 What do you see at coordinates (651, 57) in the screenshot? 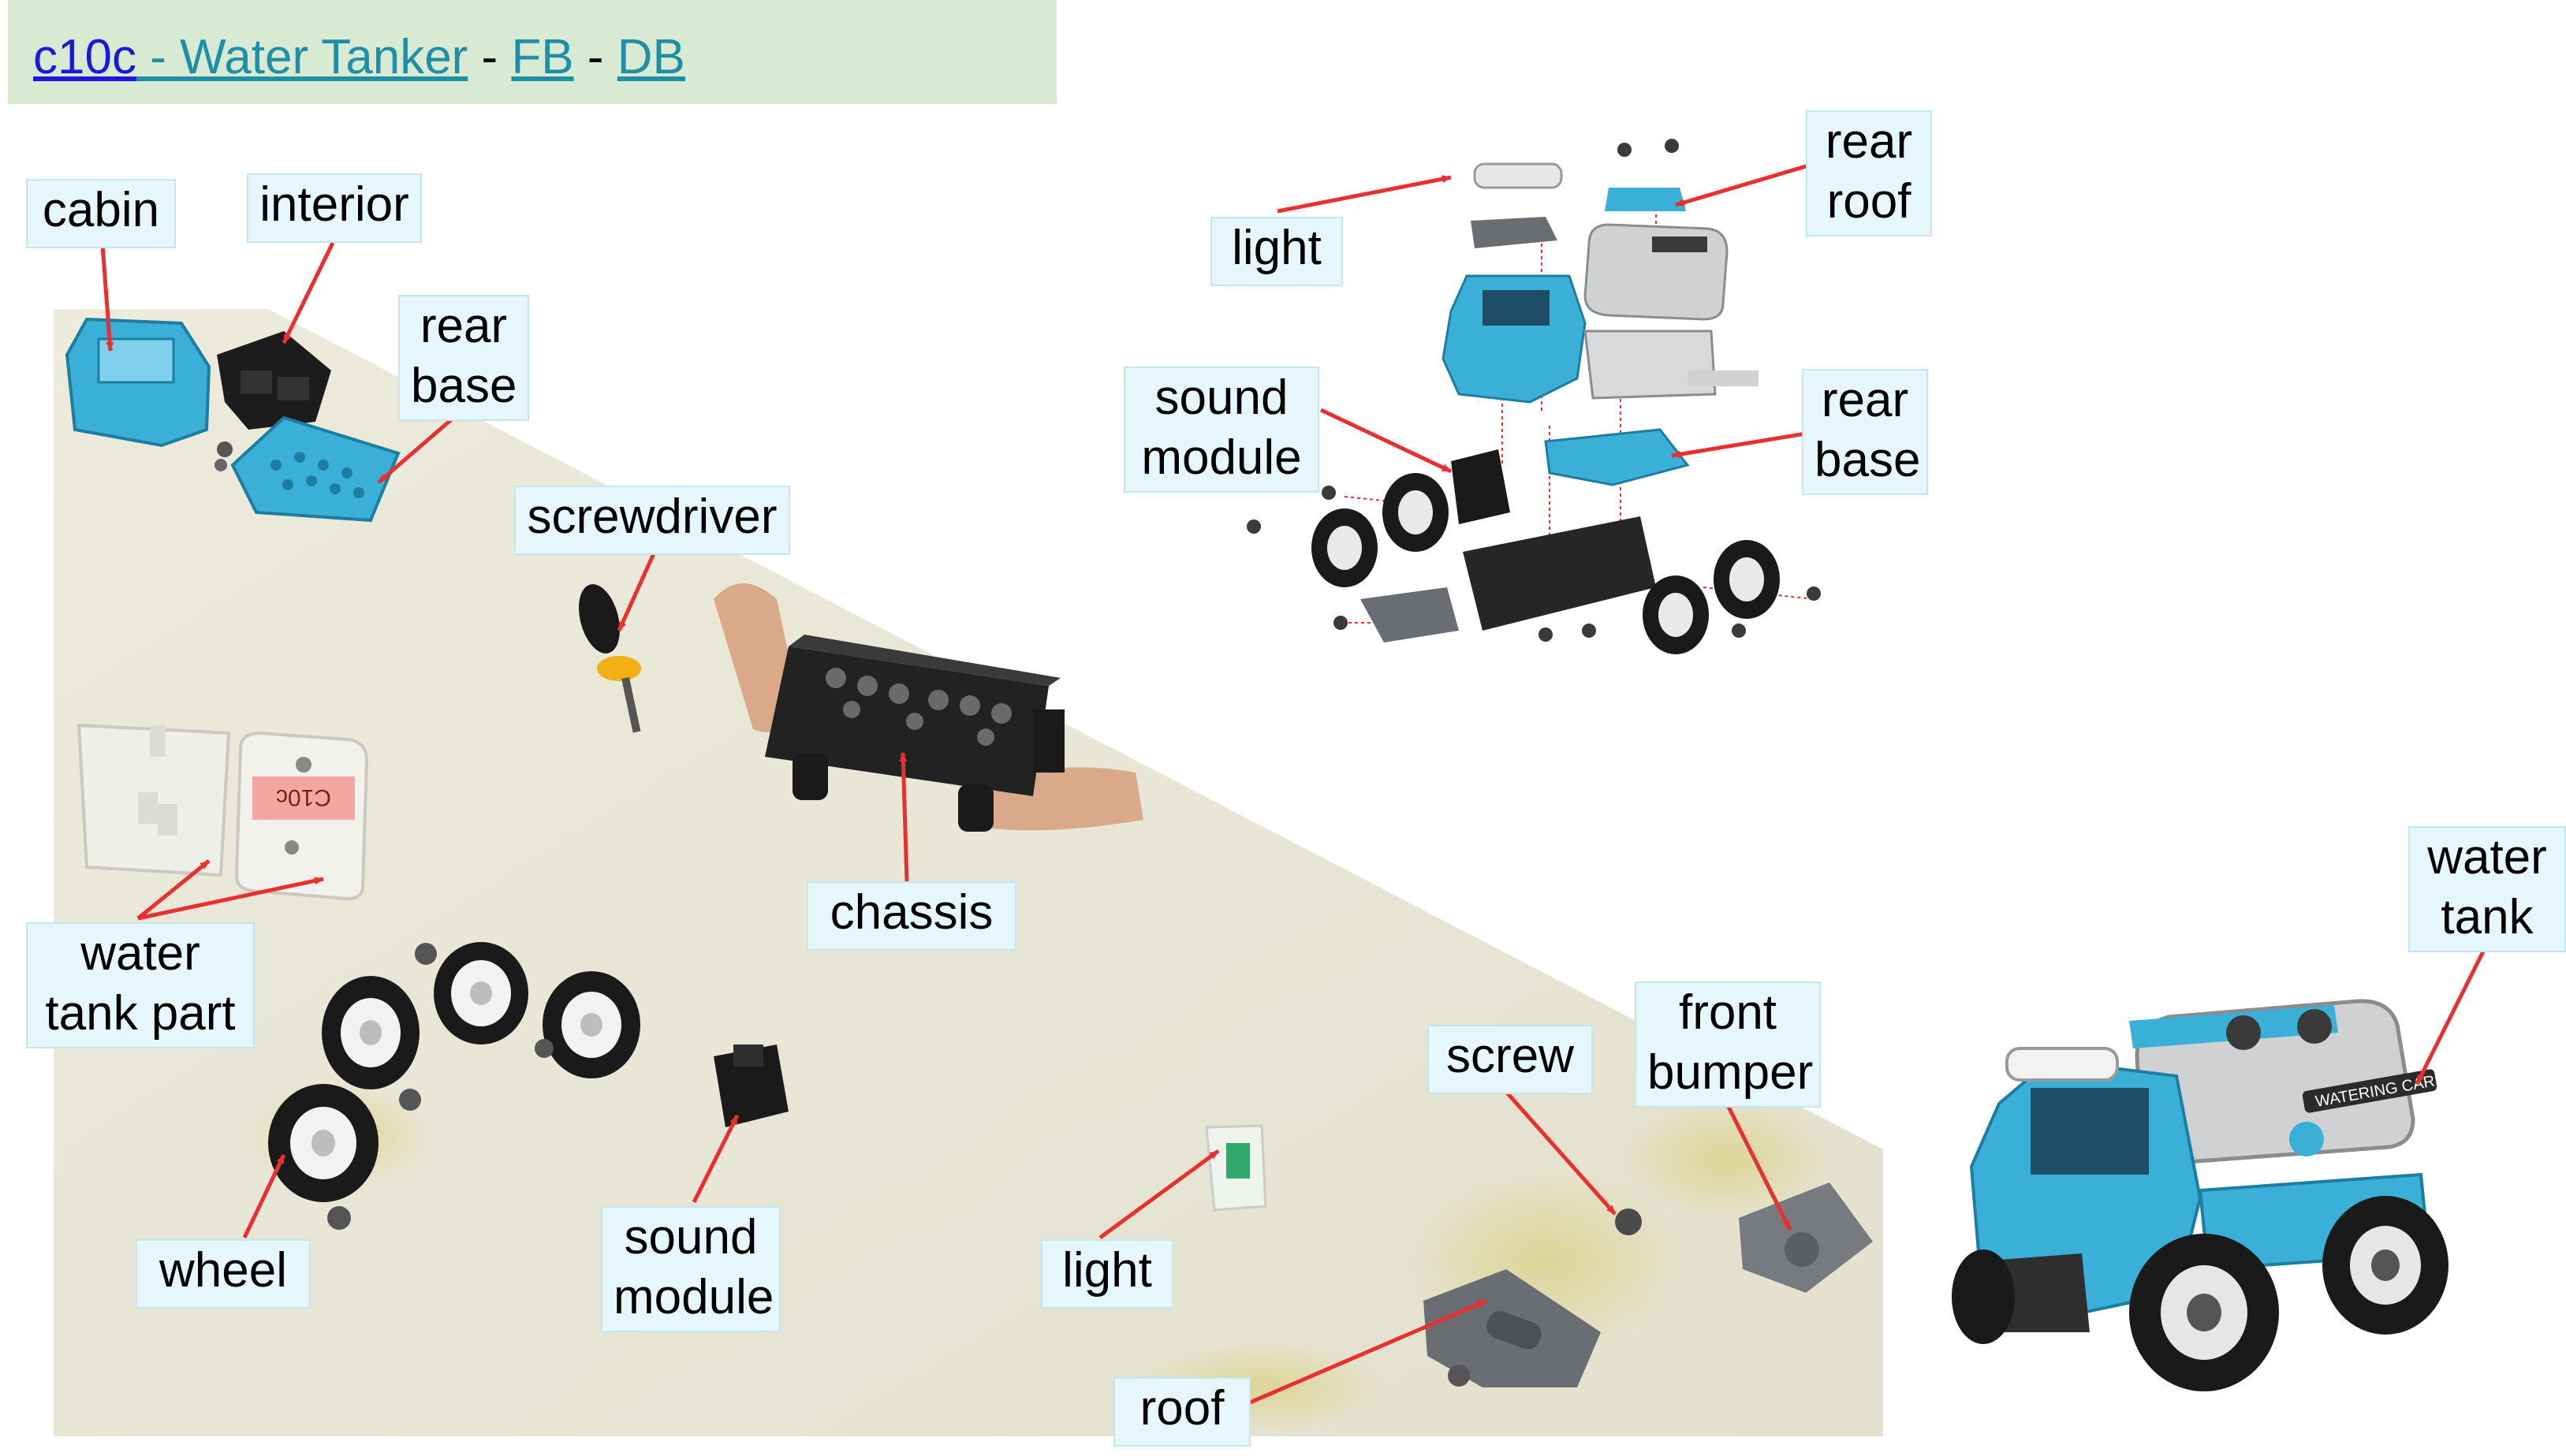
I see `db-link: DB` at bounding box center [651, 57].